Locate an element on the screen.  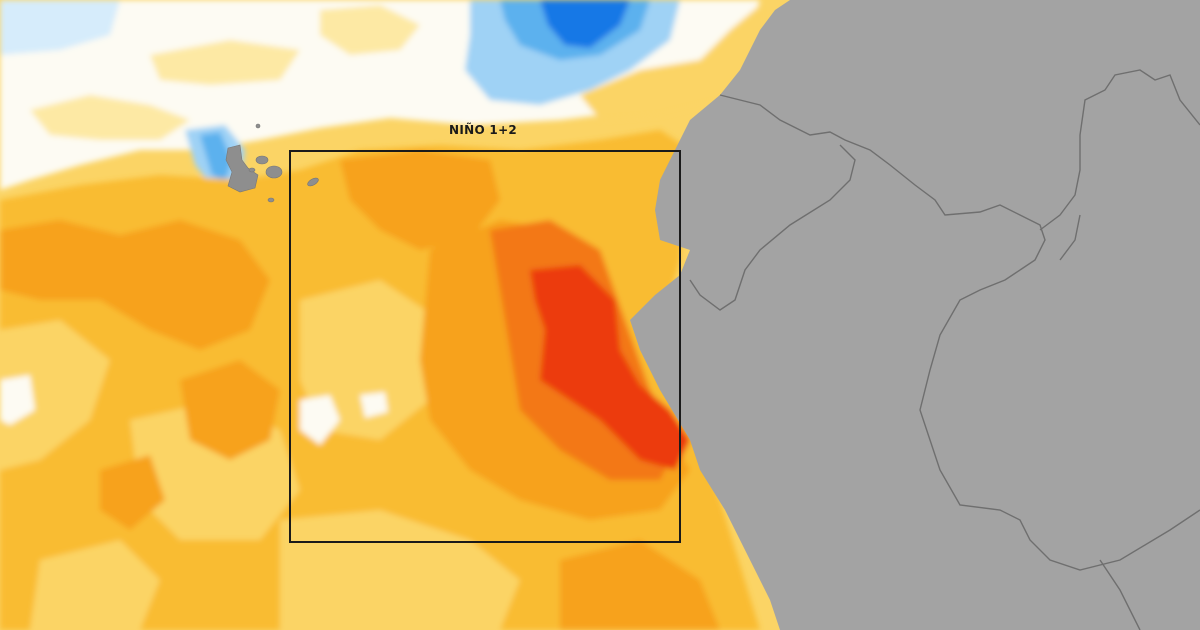
galapagos-islands is located at coordinates (272, 163).